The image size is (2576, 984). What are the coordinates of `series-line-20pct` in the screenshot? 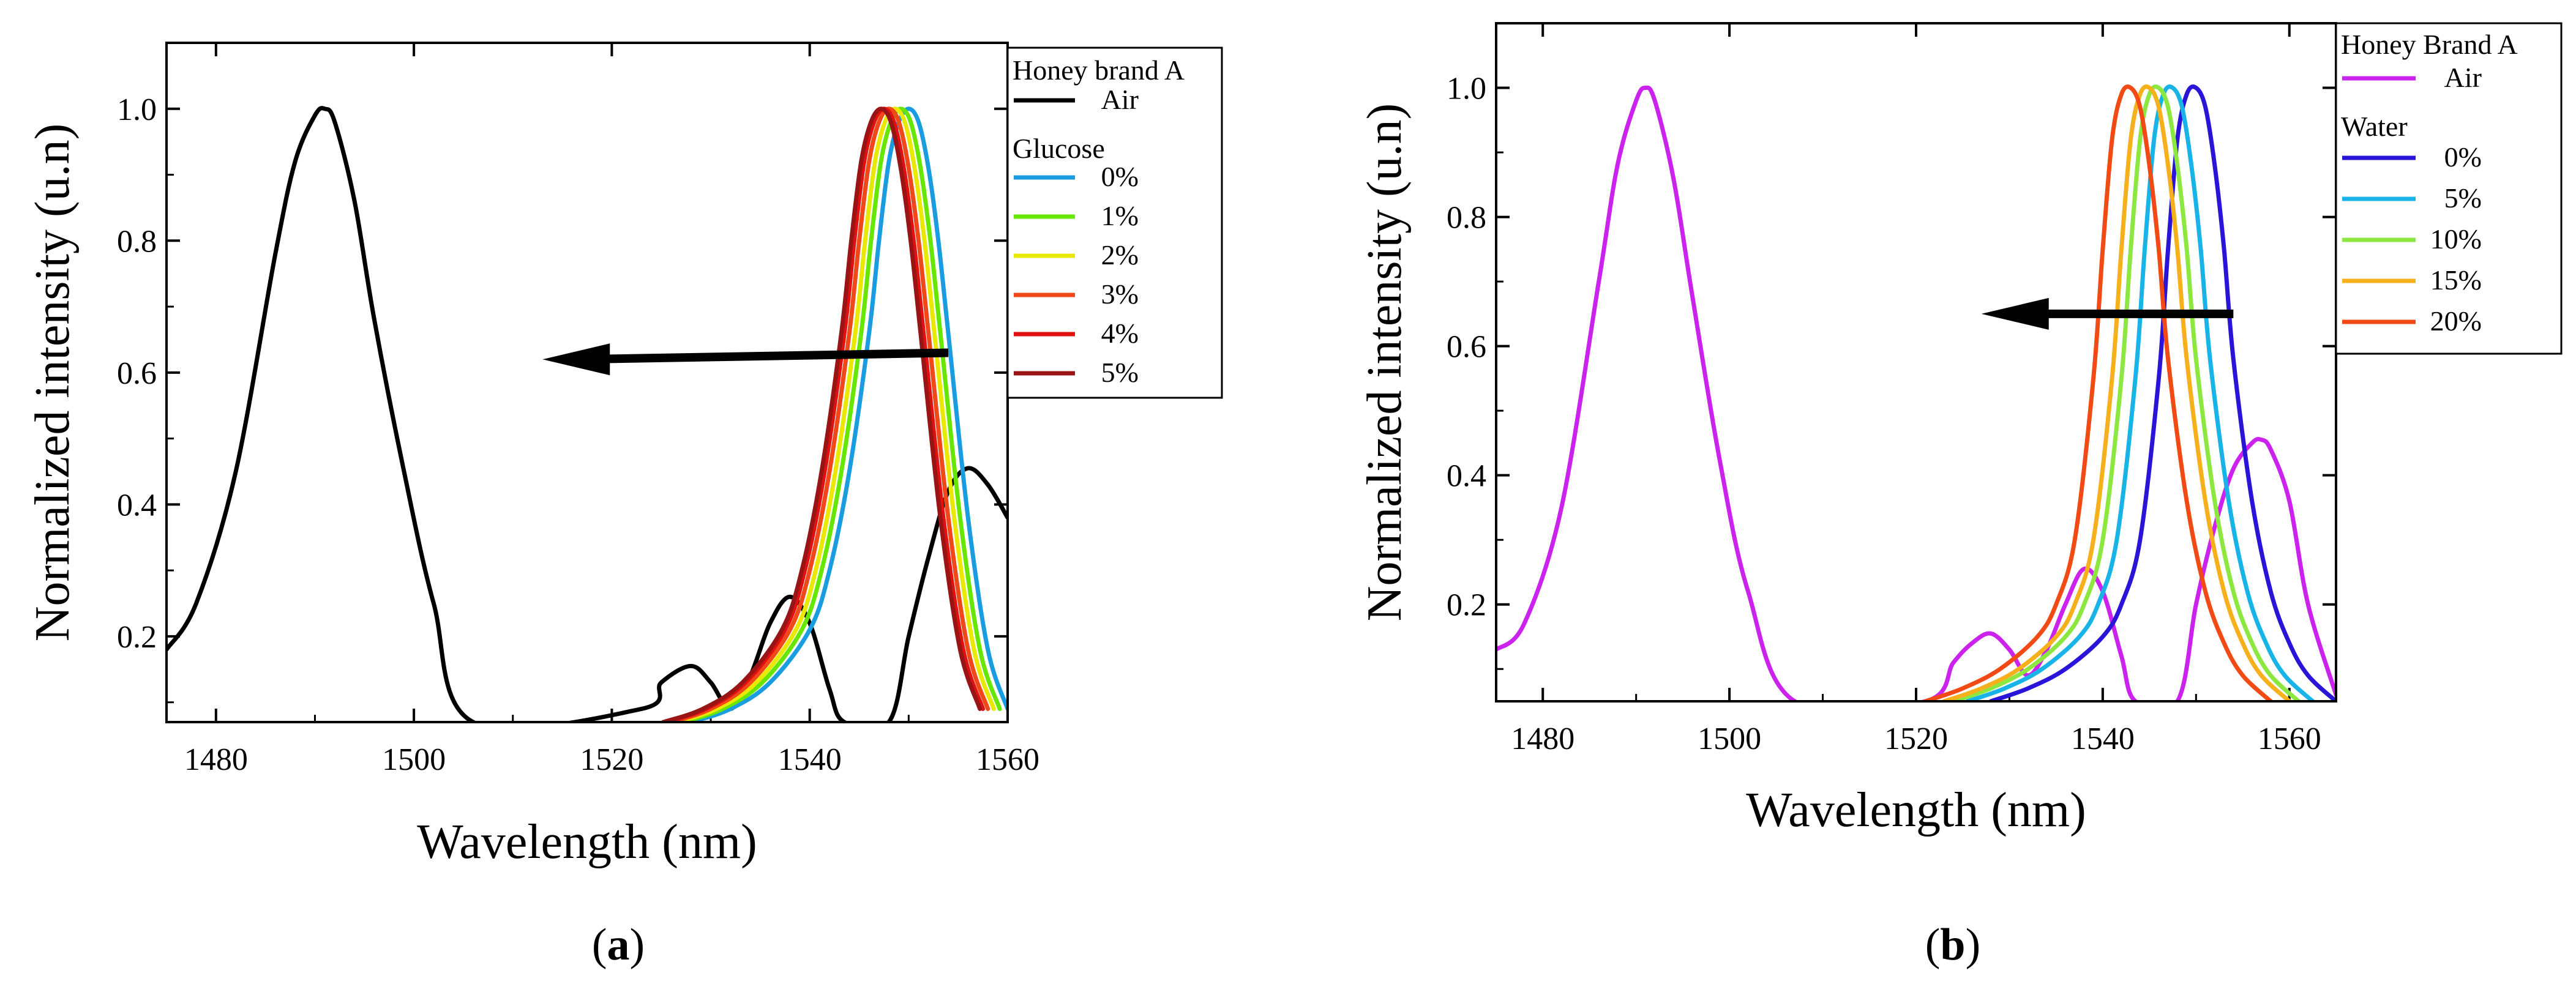 It's located at (2098, 392).